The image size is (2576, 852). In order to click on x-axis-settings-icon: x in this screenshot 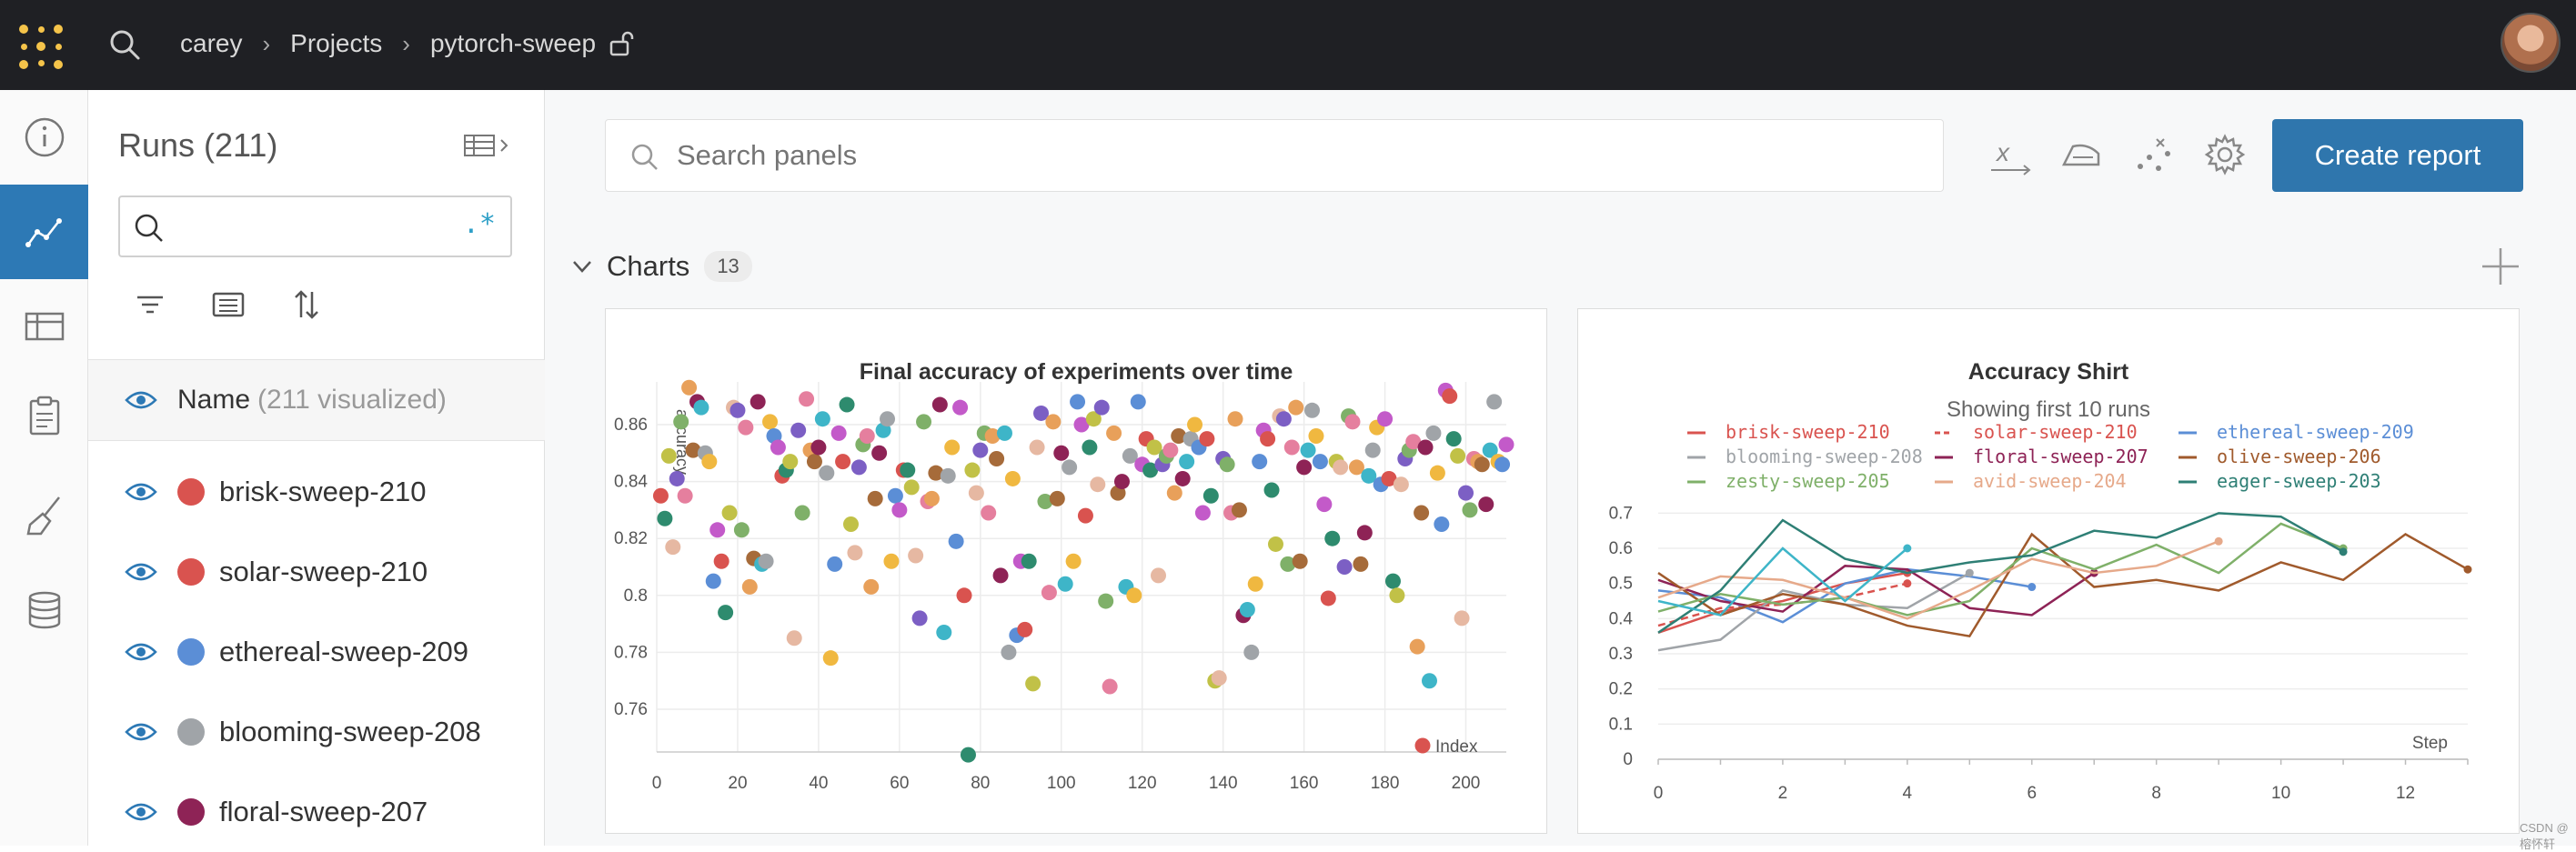, I will do `click(2010, 154)`.